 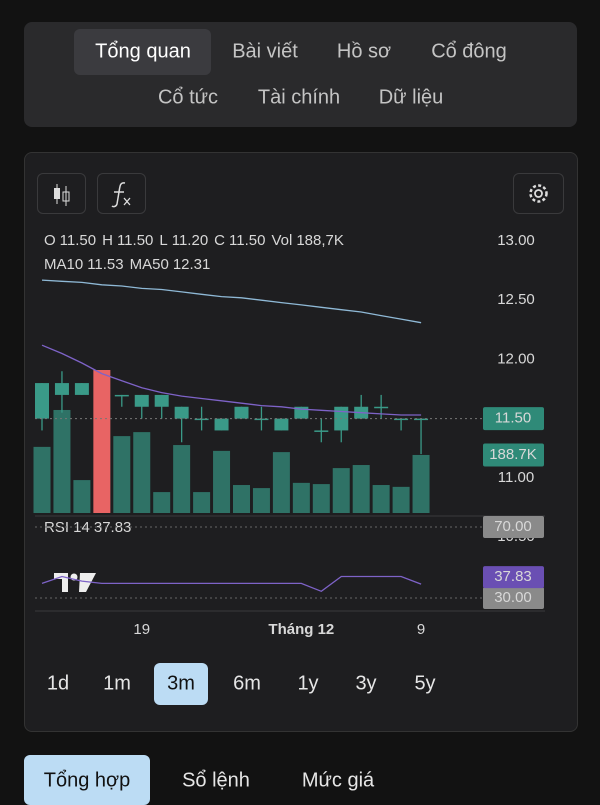 What do you see at coordinates (190, 240) in the screenshot?
I see `legend-value: 11.20` at bounding box center [190, 240].